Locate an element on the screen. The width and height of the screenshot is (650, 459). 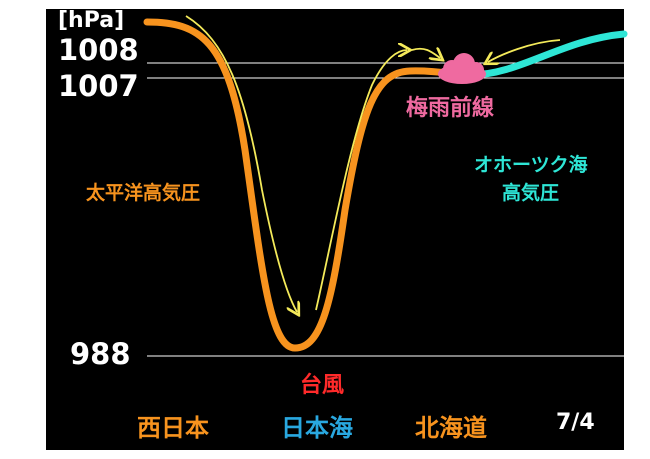
pacific-high-label: 太平洋高気圧 is located at coordinates (143, 193).